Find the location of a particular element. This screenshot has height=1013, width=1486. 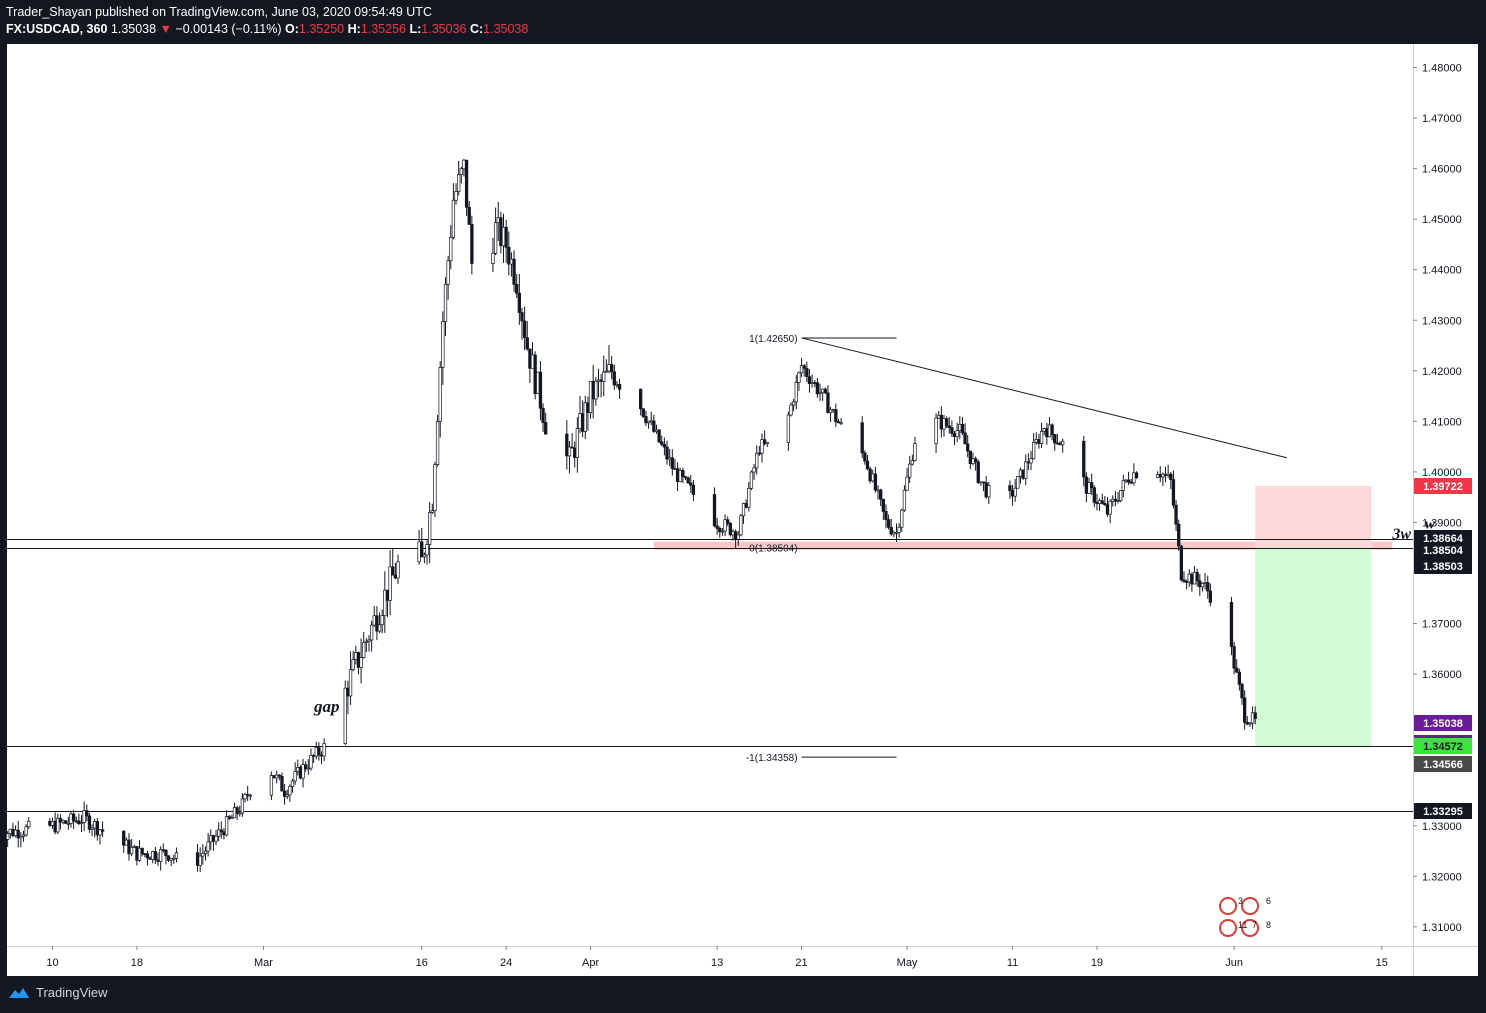

price-label-text: 1.33295 is located at coordinates (1443, 812).